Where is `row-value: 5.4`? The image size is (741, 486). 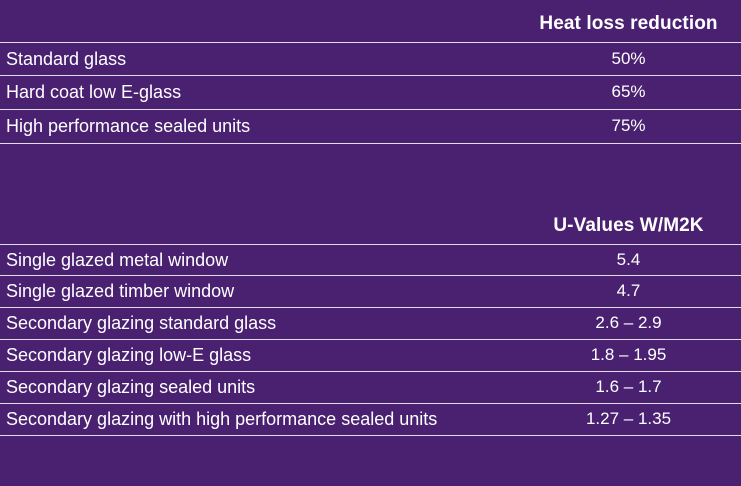
row-value: 5.4 is located at coordinates (628, 259).